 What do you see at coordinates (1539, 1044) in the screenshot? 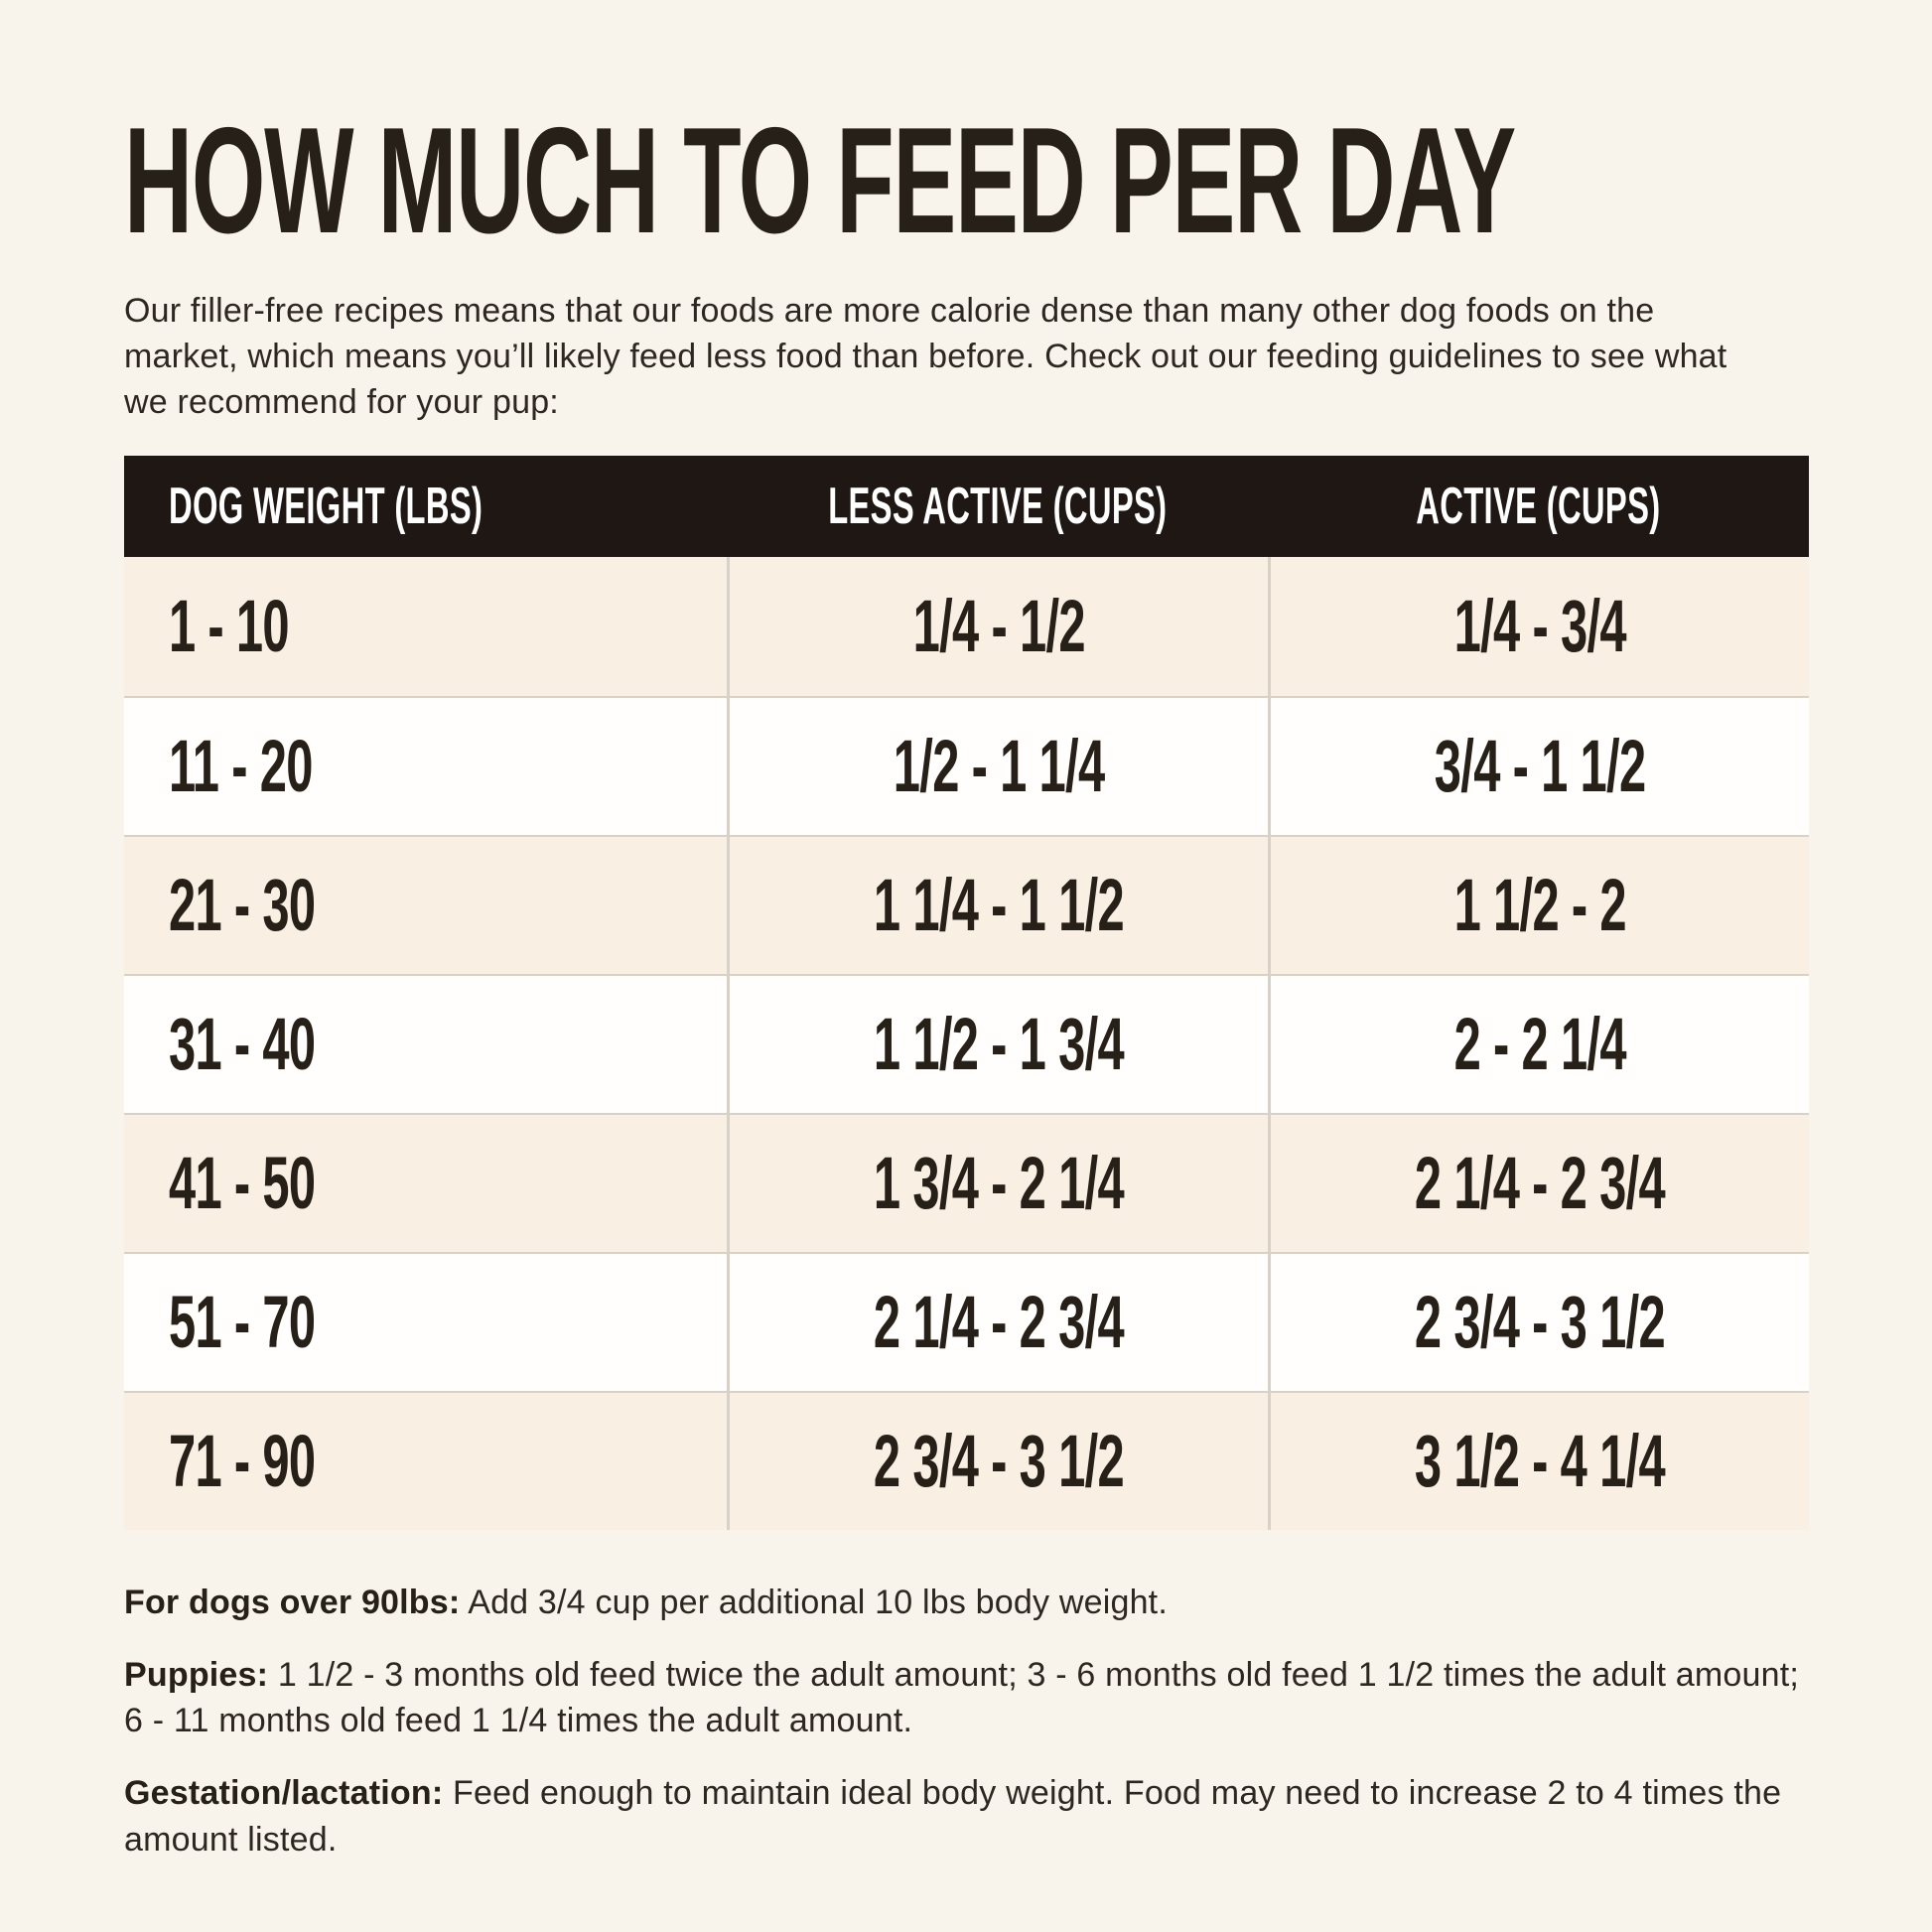
I see `cell-active: 2 - 2 1/4` at bounding box center [1539, 1044].